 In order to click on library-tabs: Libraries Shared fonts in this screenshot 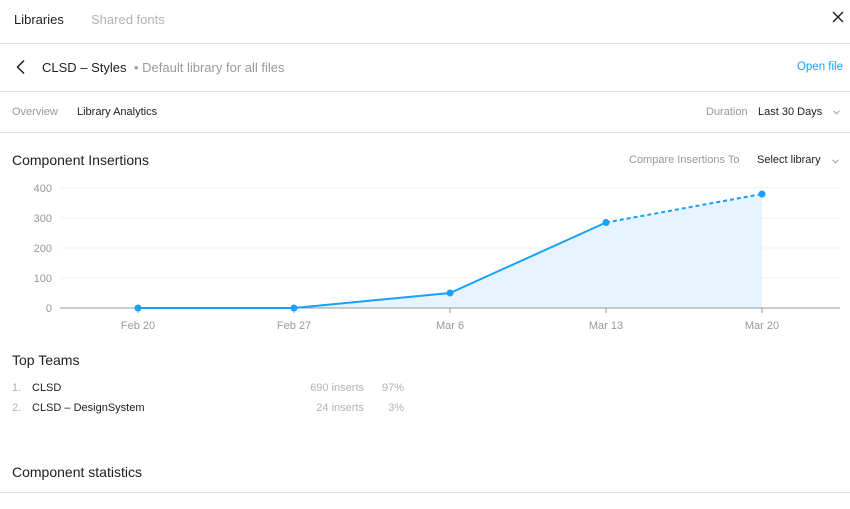, I will do `click(425, 22)`.